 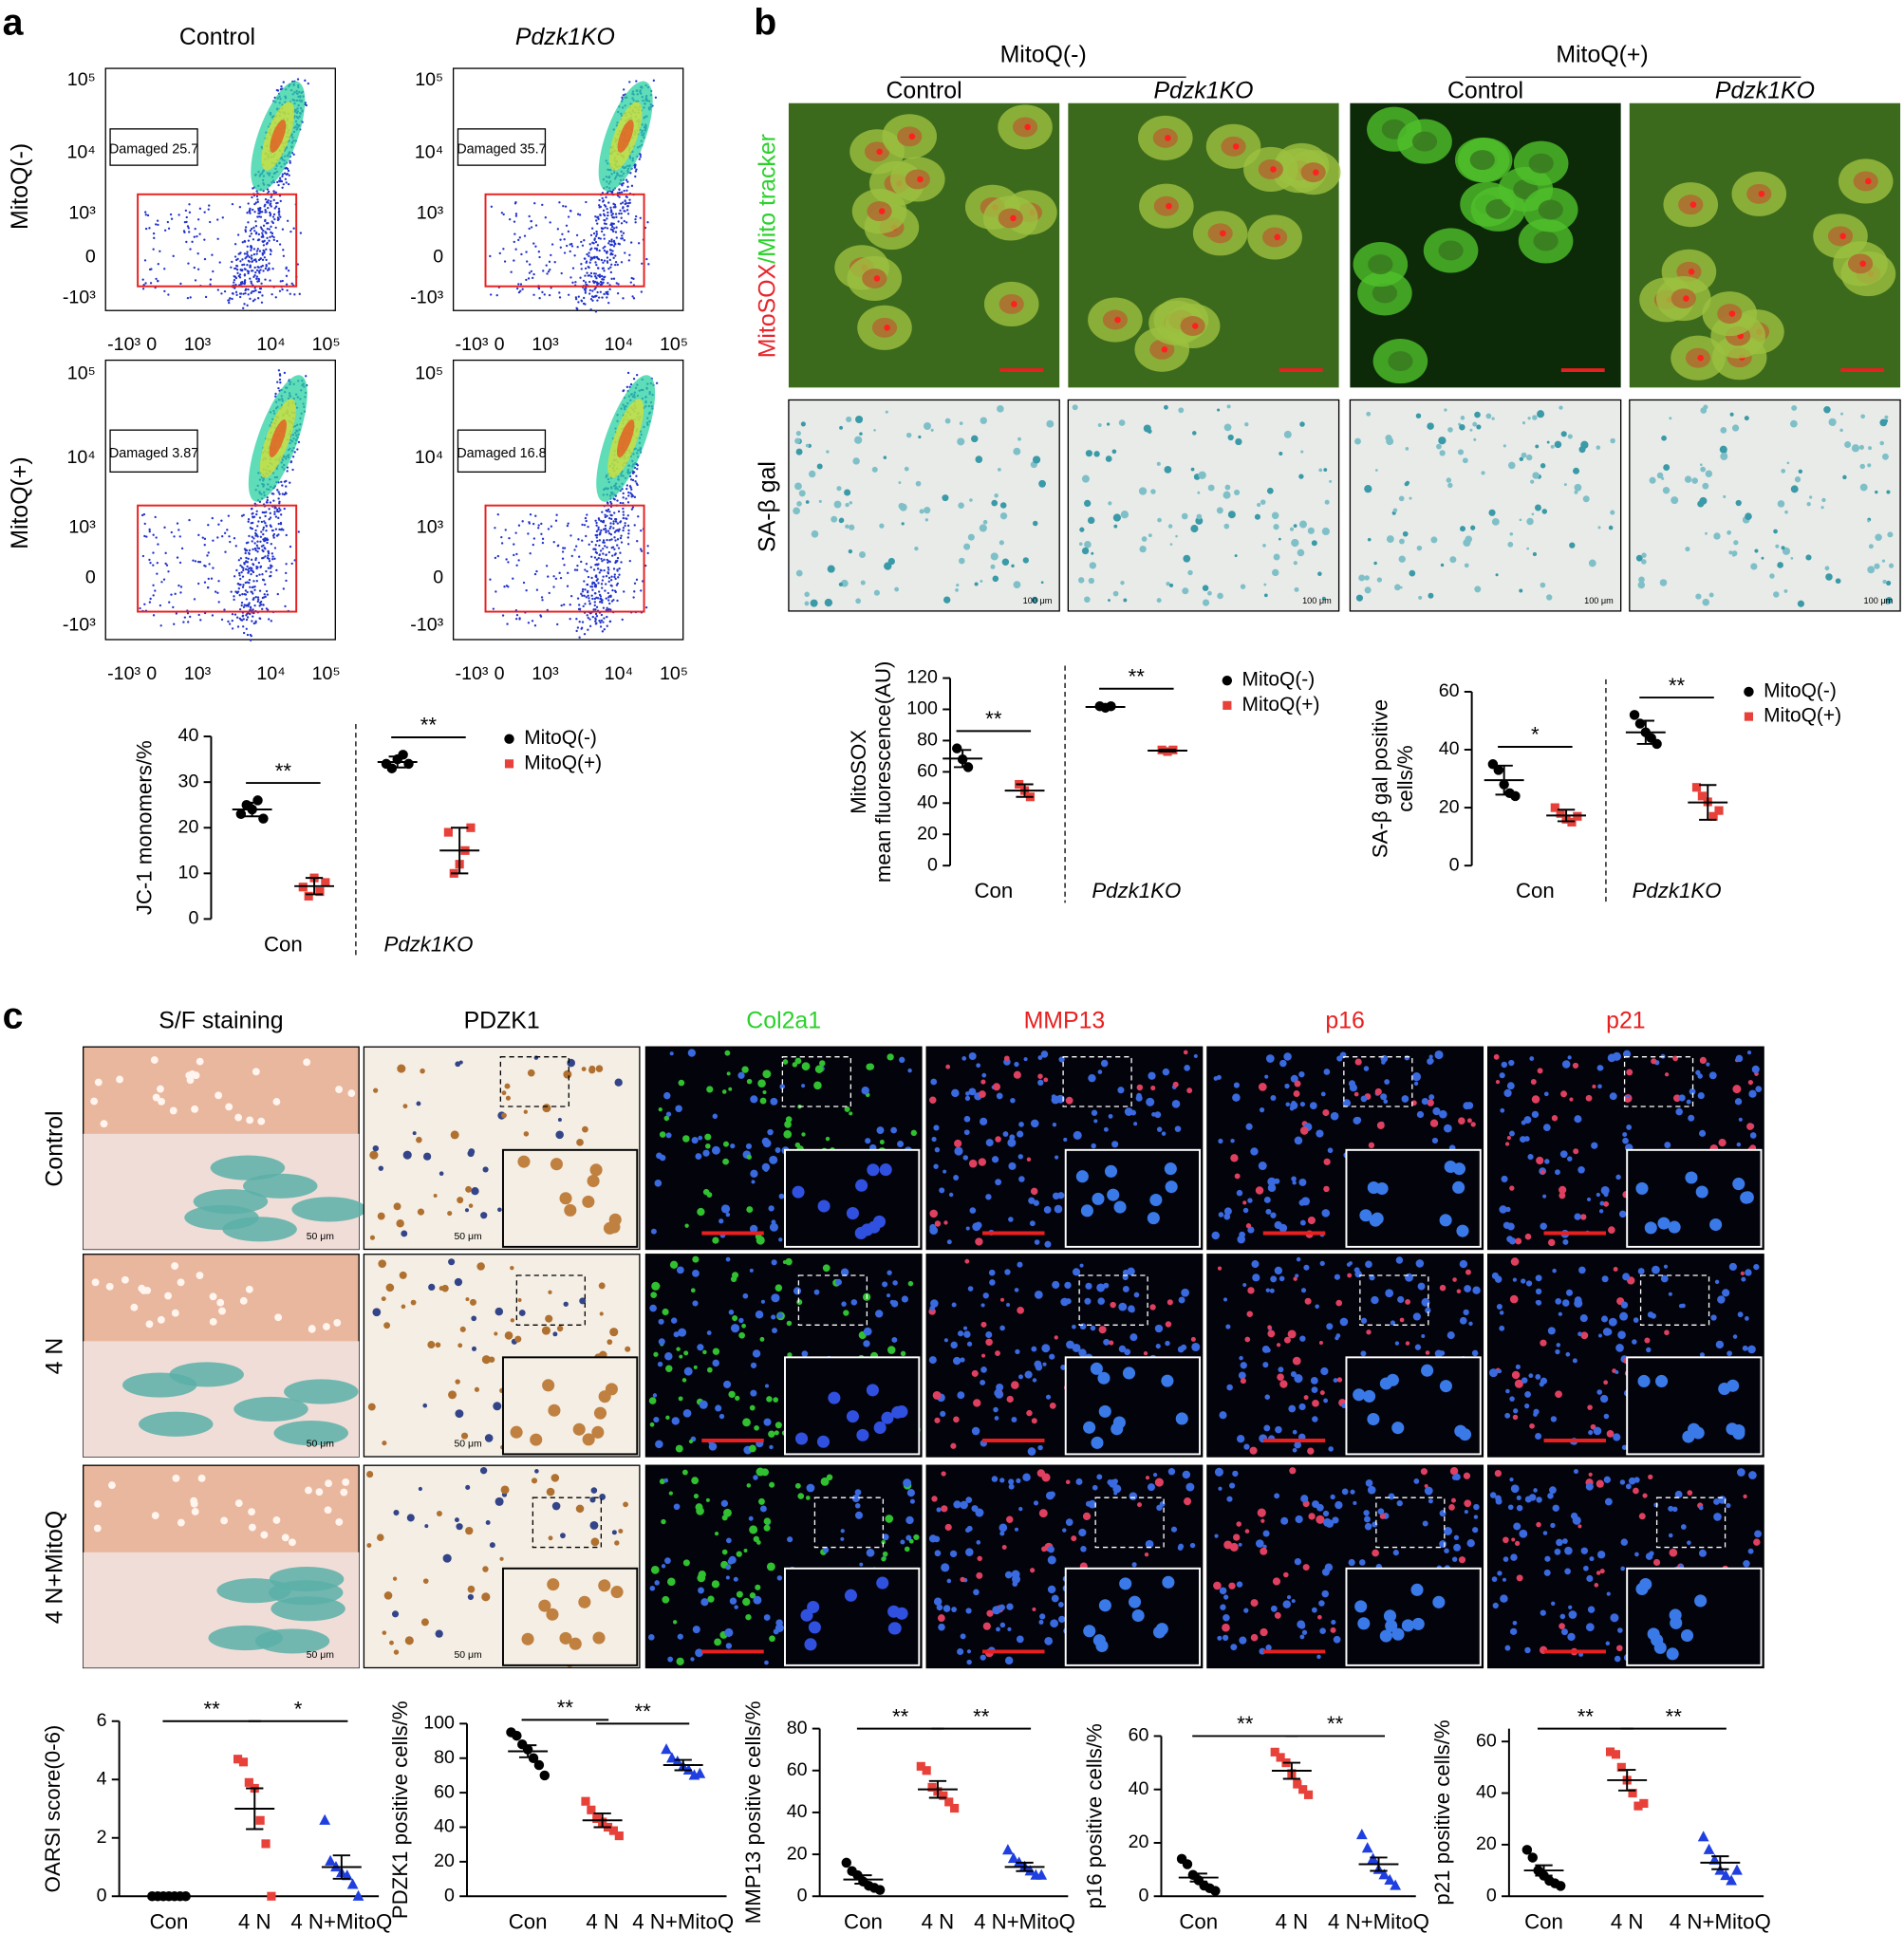 What do you see at coordinates (1599, 600) in the screenshot?
I see `scale-bar-label: 100 μm` at bounding box center [1599, 600].